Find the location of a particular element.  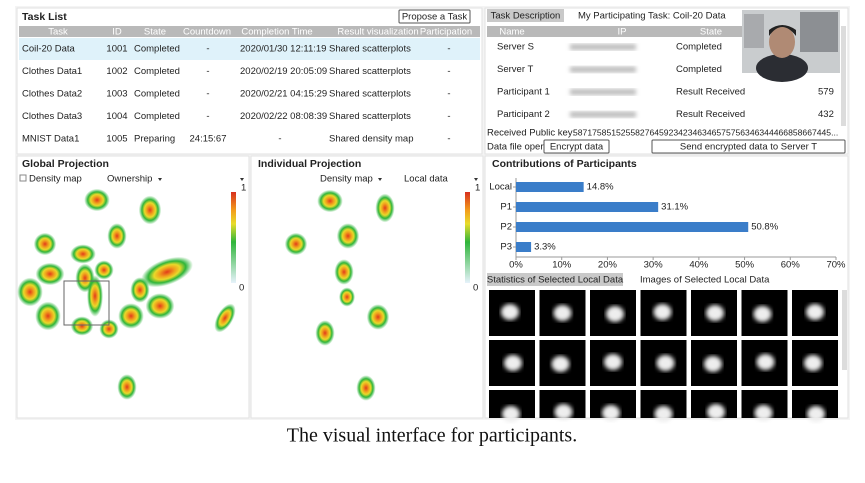

button-label: Send encrypted data to Server T is located at coordinates (748, 147).